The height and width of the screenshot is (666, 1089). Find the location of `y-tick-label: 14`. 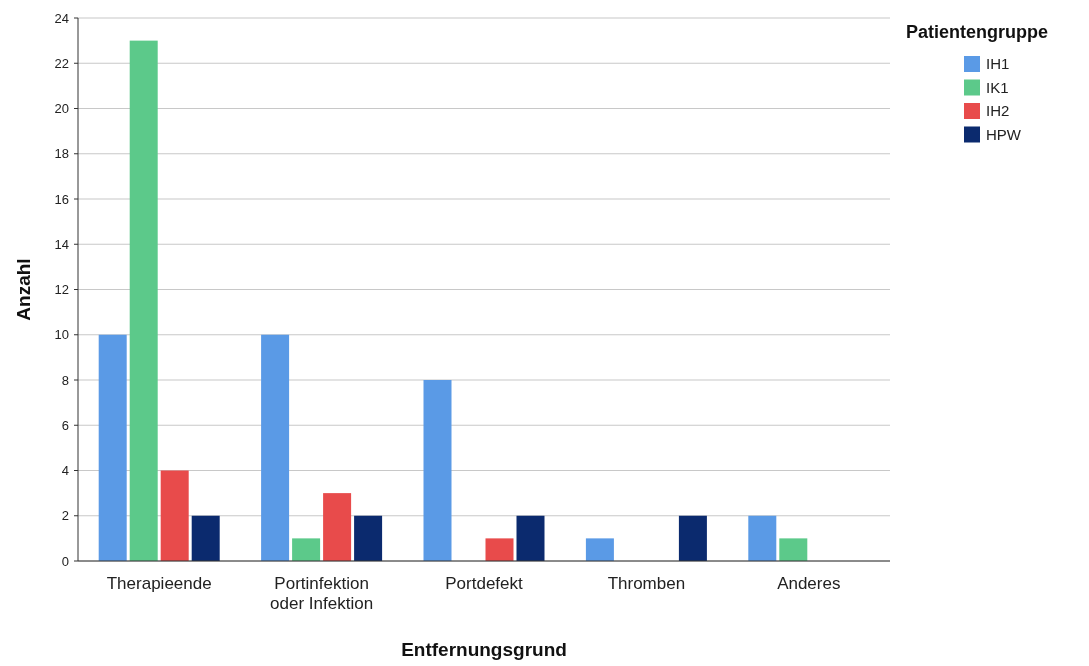

y-tick-label: 14 is located at coordinates (61, 244).